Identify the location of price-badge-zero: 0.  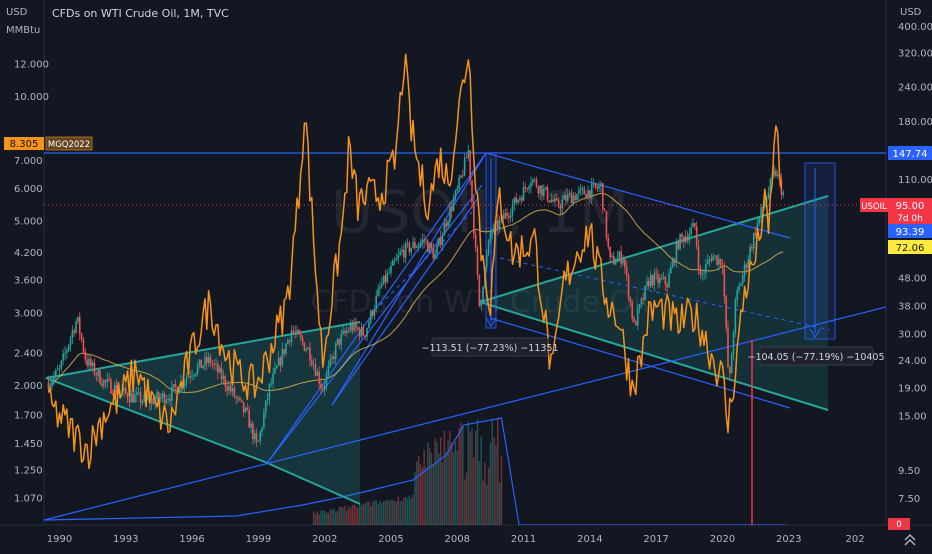
(899, 524).